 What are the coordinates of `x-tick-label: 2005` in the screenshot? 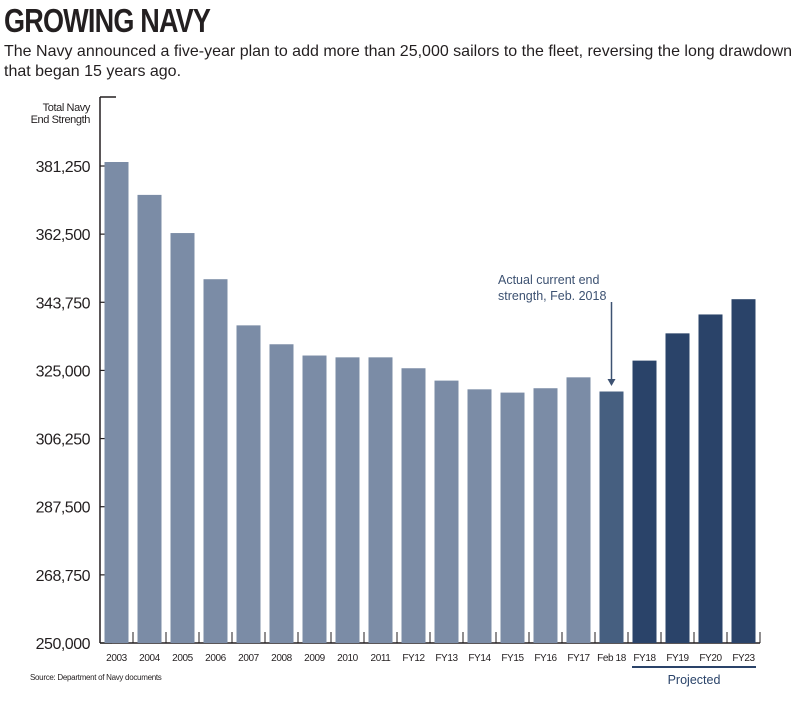 It's located at (182, 658).